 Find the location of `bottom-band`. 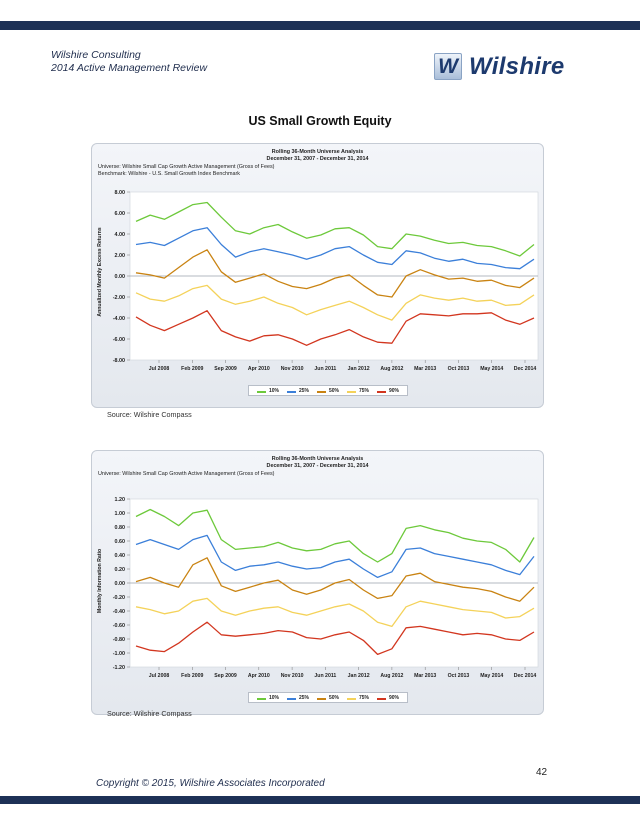

bottom-band is located at coordinates (320, 800).